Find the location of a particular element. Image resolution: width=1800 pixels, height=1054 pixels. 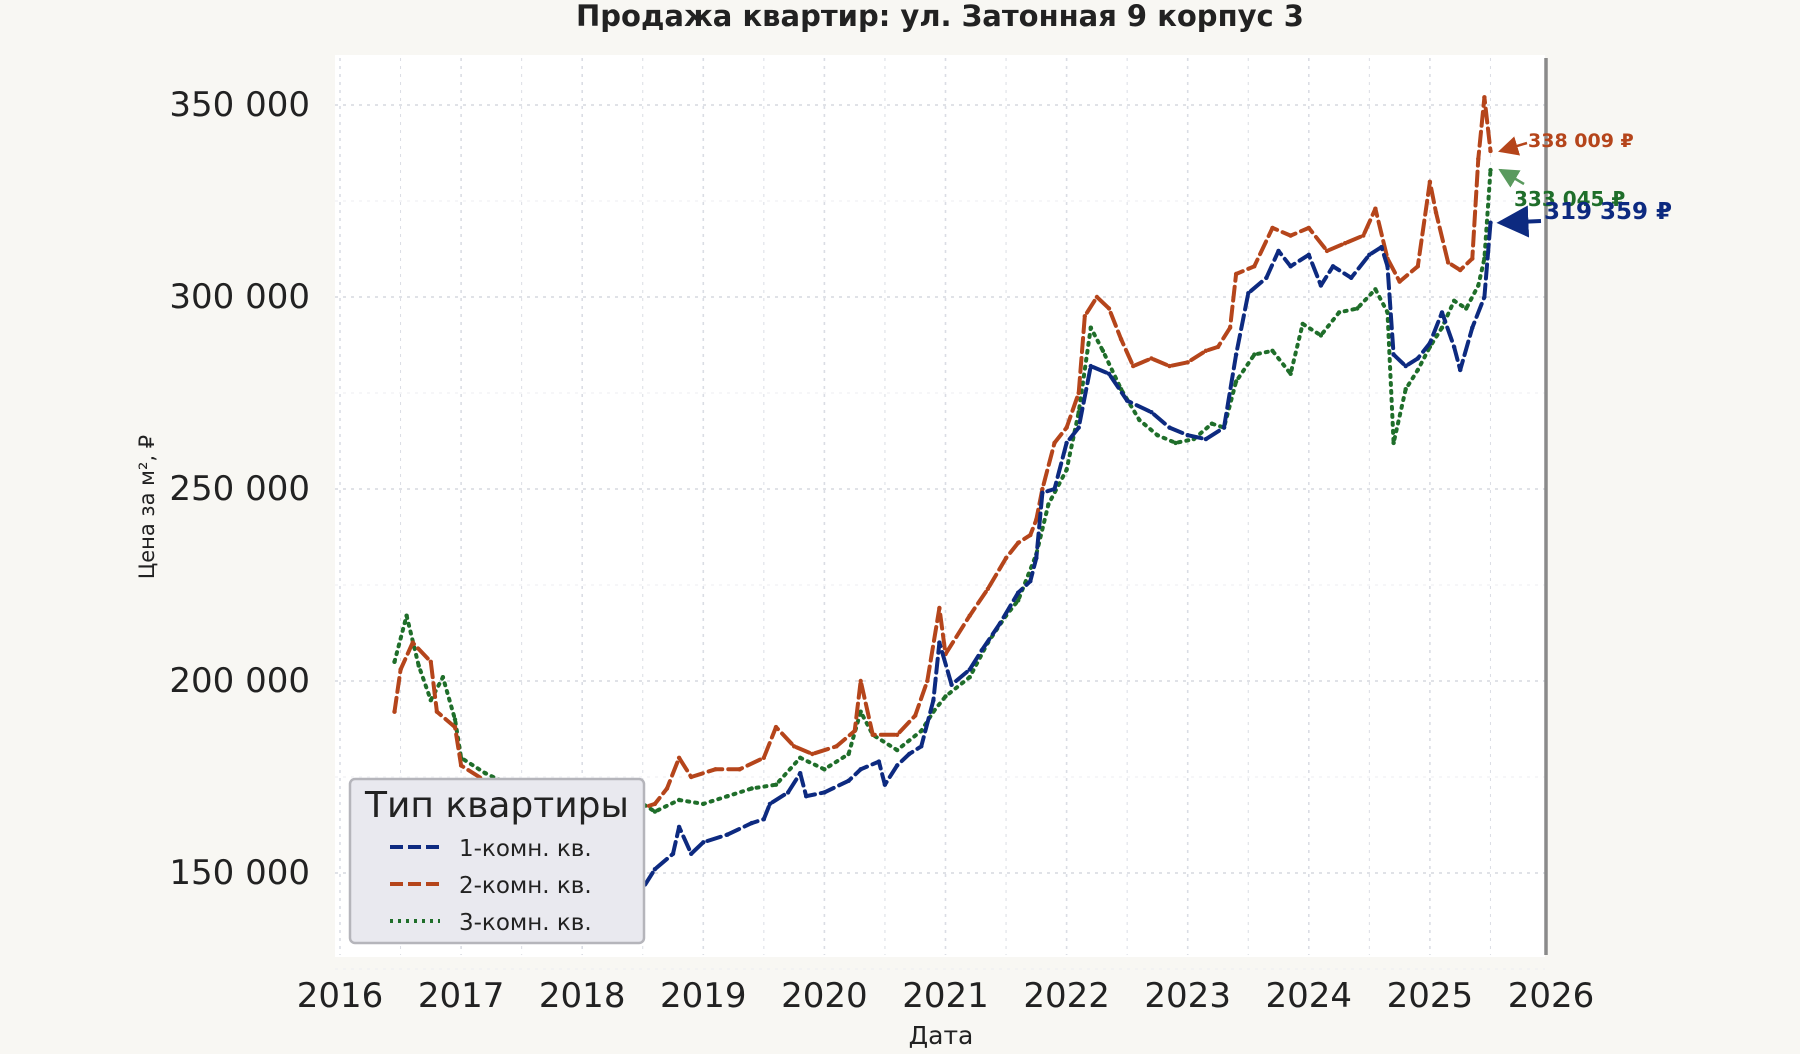

x-axis-label: Дата is located at coordinates (941, 1035).